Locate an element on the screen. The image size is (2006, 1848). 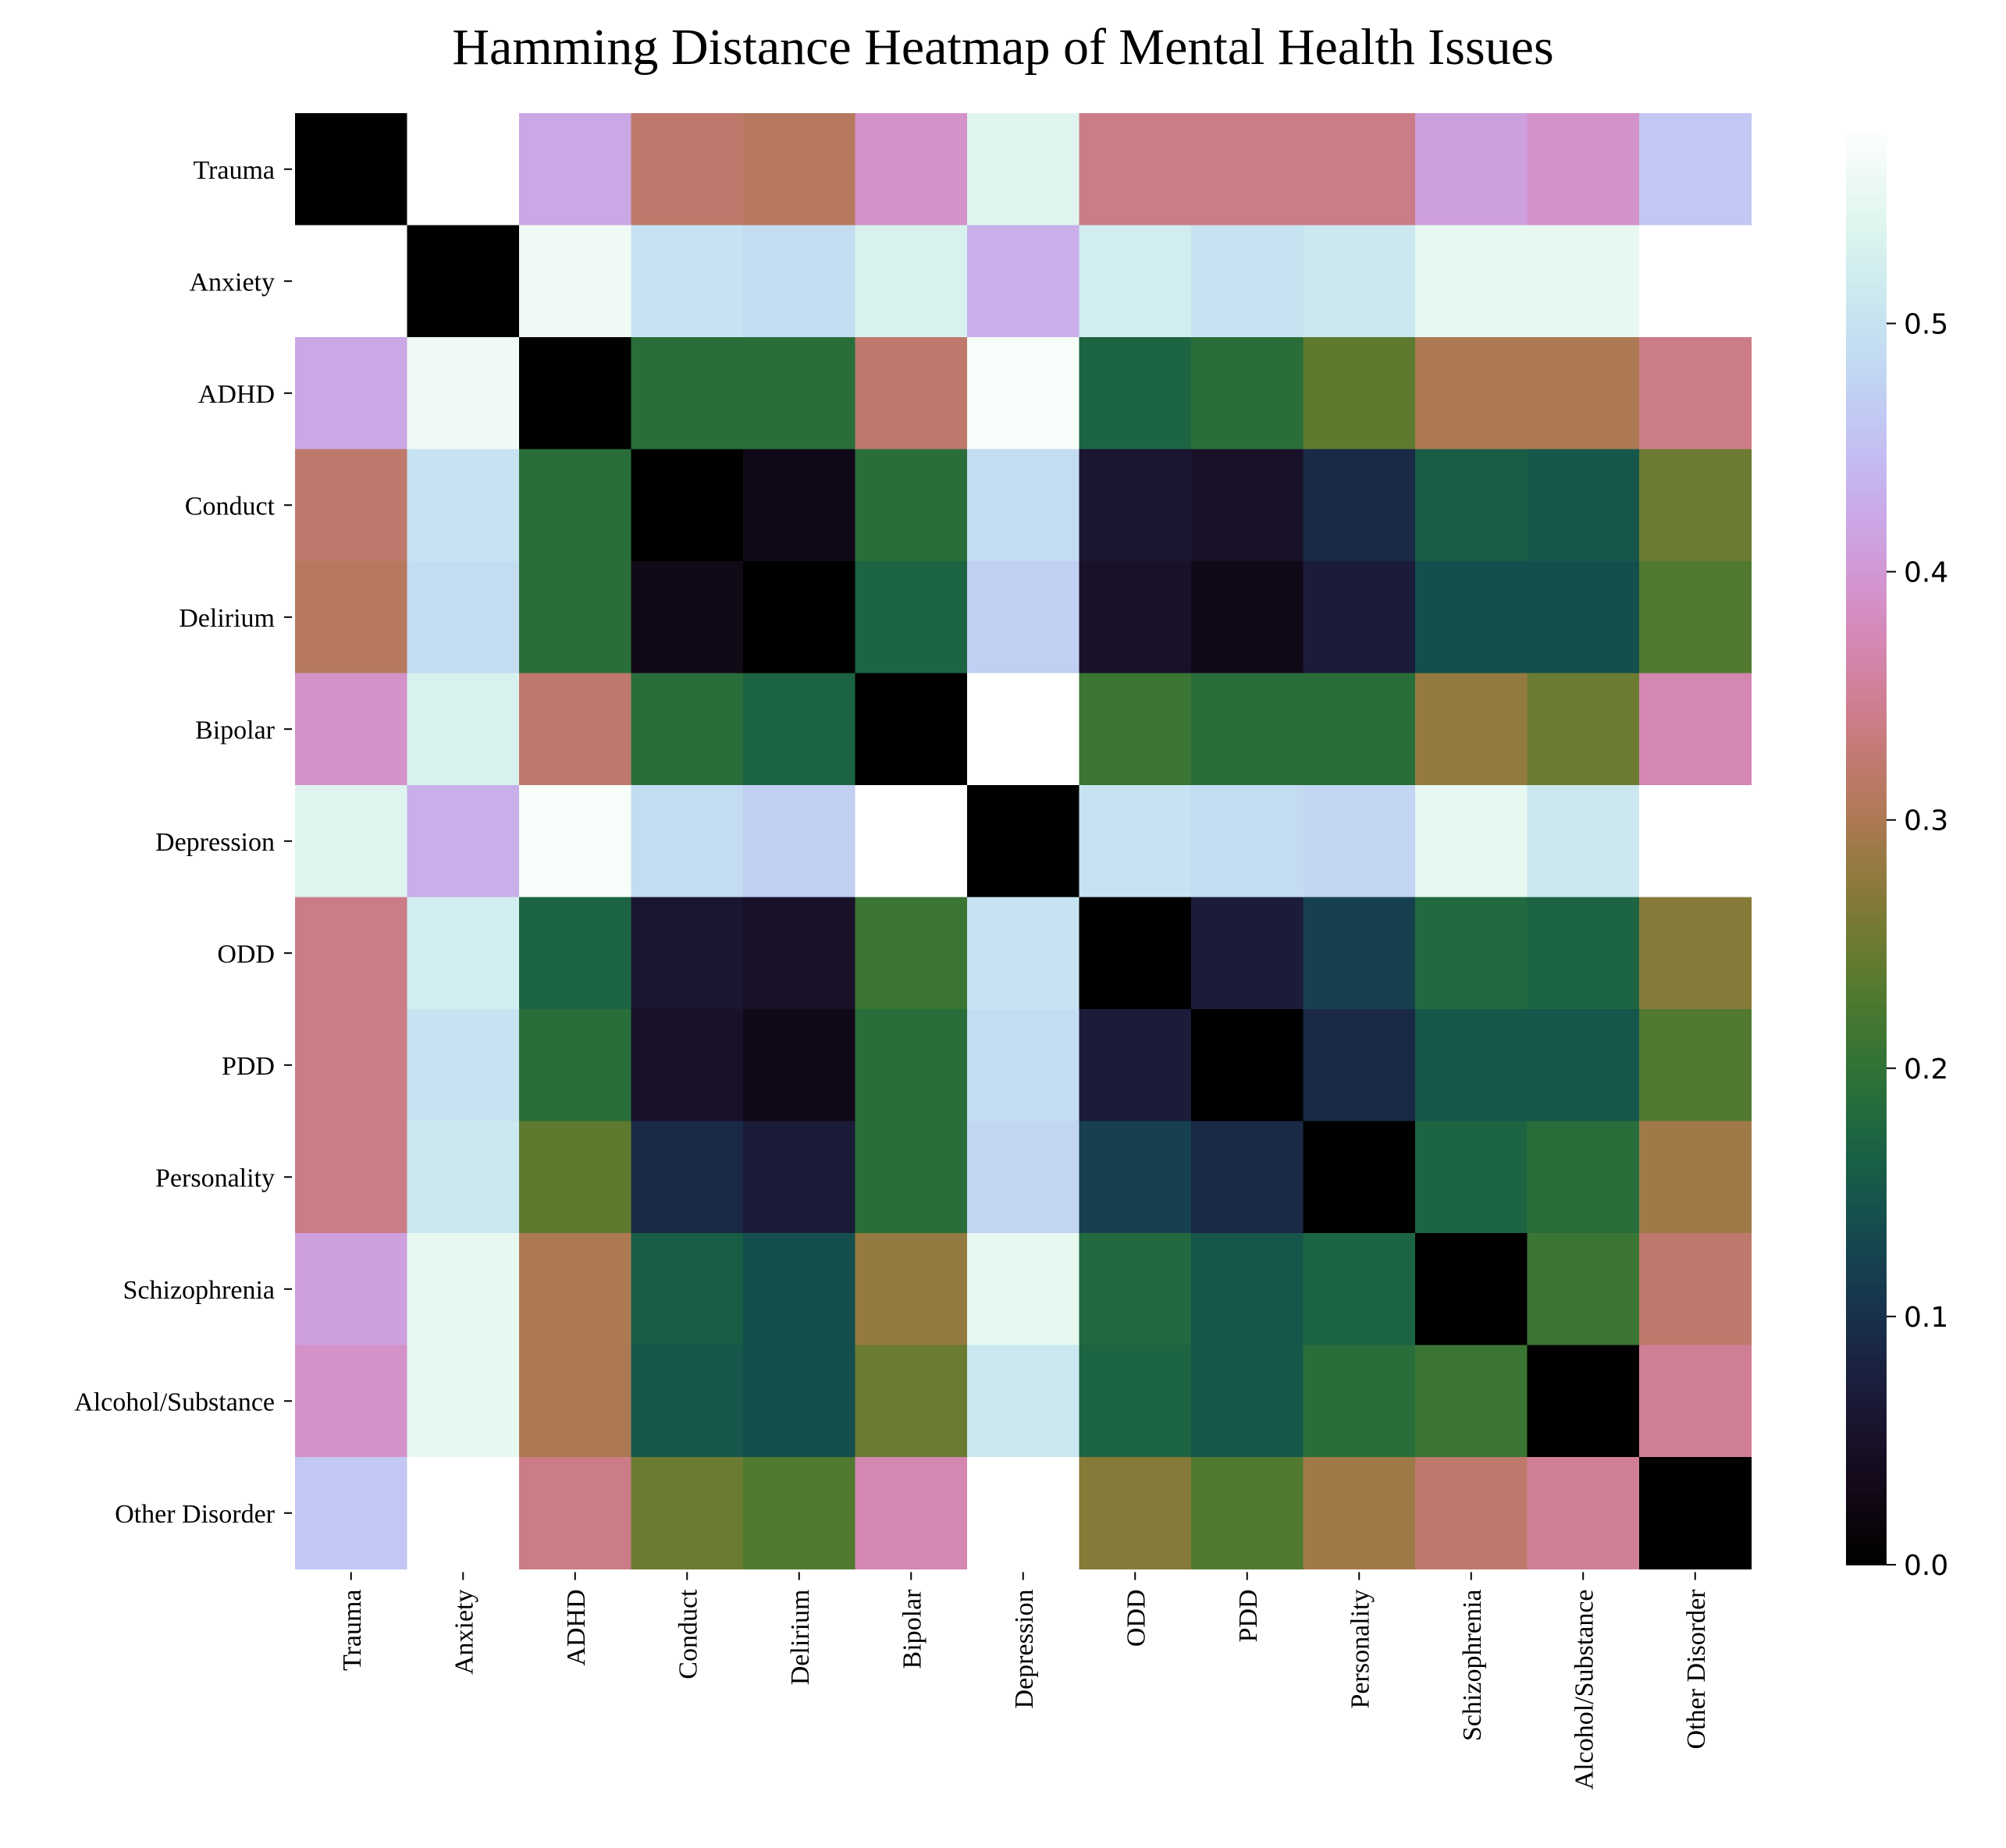
heatmap-cell-other-disorder-schizophrenia is located at coordinates (1472, 1513).